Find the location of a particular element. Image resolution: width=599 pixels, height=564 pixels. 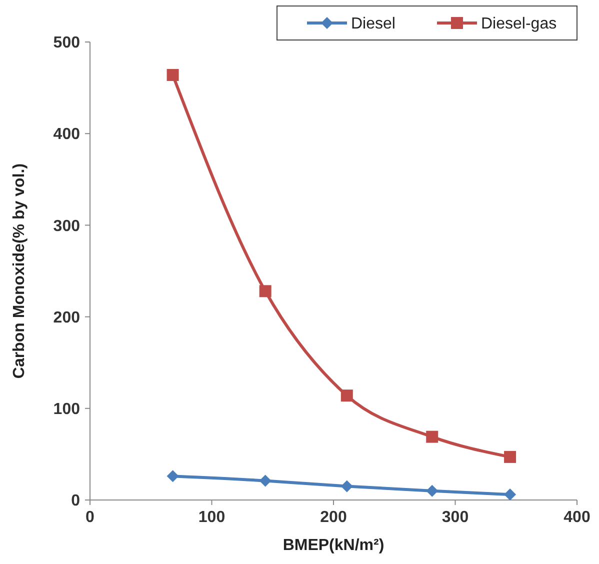

y-tick-label: 400 is located at coordinates (66, 135).